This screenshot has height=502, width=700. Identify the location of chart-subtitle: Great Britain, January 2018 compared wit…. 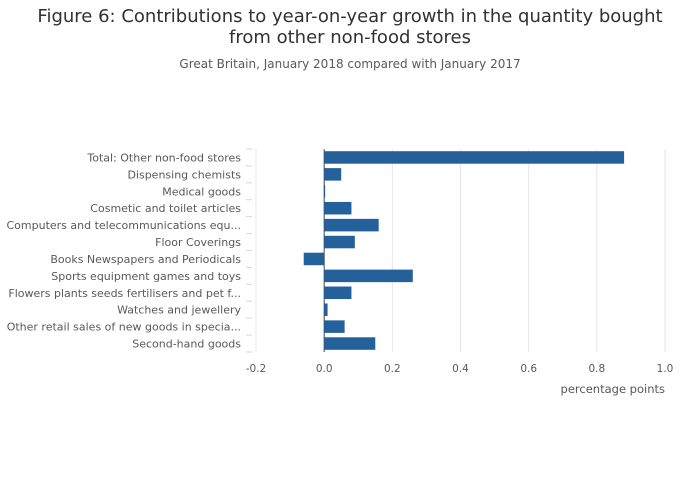
(350, 64).